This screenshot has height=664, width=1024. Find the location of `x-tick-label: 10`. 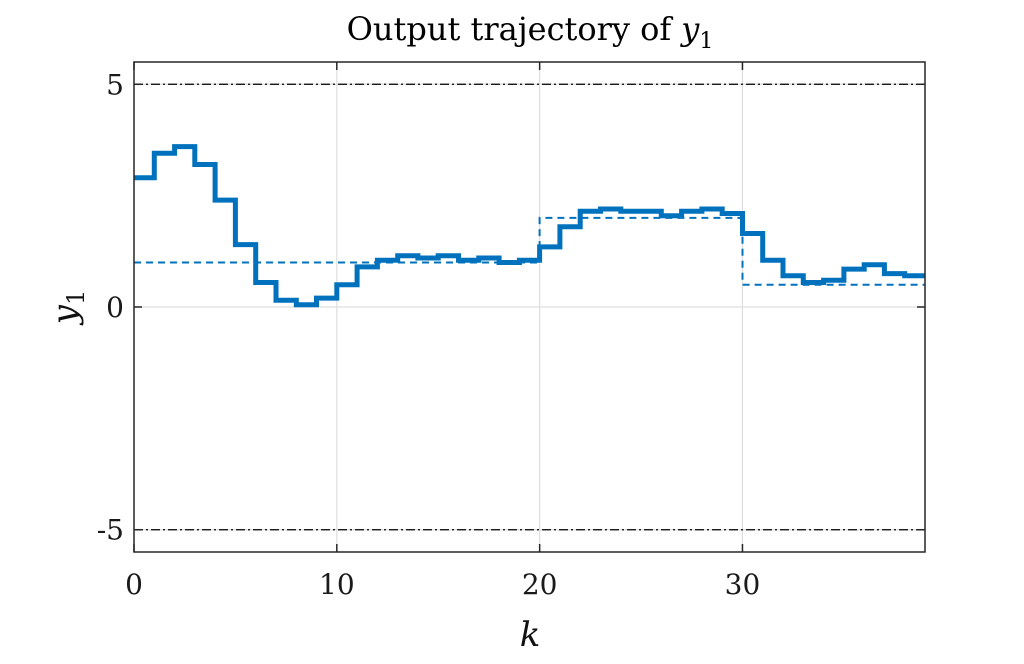

x-tick-label: 10 is located at coordinates (337, 584).